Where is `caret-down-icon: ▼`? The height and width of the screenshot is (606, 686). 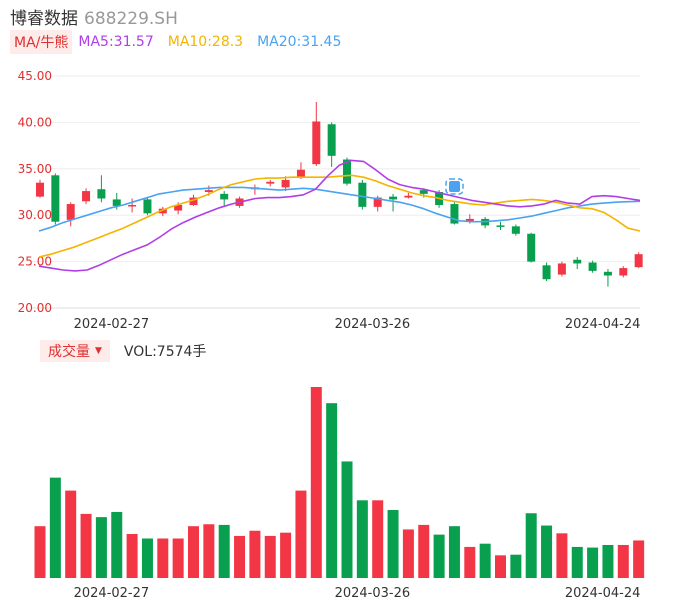 caret-down-icon: ▼ is located at coordinates (98, 351).